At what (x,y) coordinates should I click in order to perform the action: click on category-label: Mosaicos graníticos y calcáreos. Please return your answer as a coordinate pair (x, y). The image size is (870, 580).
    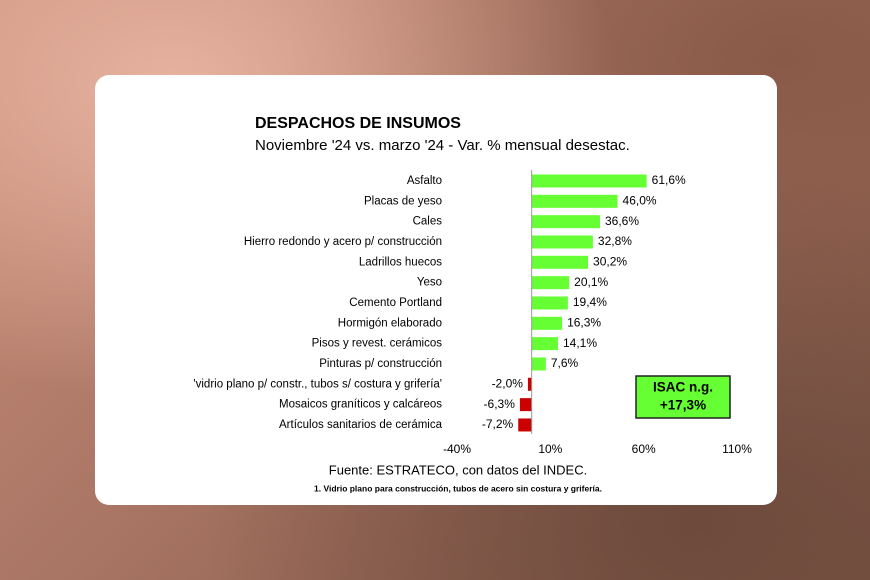
    Looking at the image, I should click on (360, 405).